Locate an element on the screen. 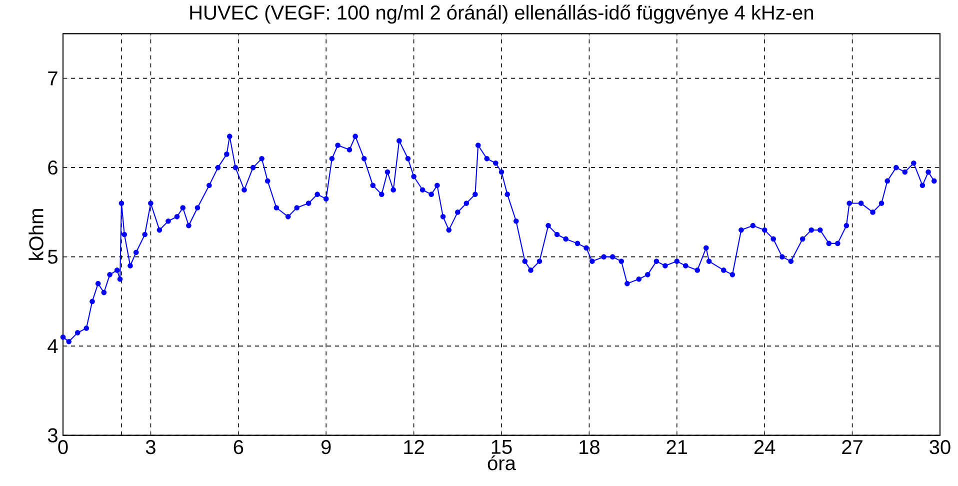 The image size is (958, 486). x-tick-label: 6 is located at coordinates (239, 447).